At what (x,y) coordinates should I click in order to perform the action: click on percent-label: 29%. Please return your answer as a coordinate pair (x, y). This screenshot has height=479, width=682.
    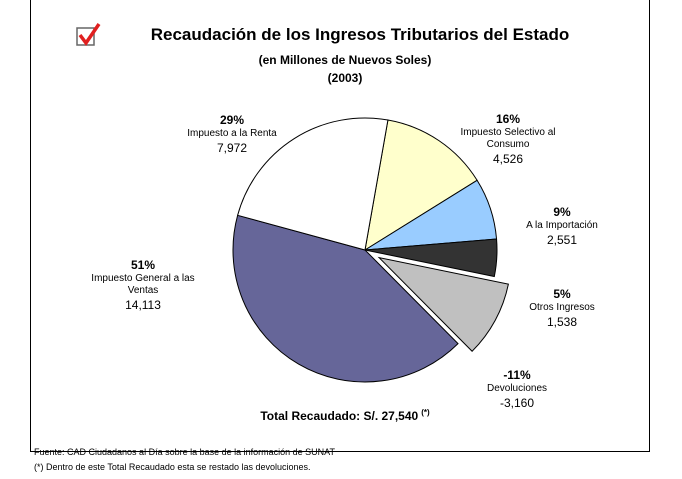
    Looking at the image, I should click on (232, 120).